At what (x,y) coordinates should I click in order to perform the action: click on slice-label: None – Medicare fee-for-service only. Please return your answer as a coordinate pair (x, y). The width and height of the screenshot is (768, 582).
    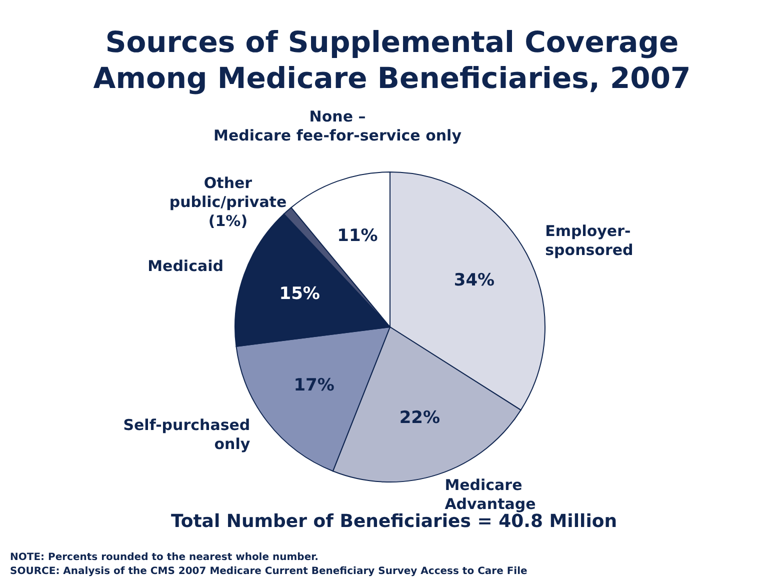
    Looking at the image, I should click on (338, 126).